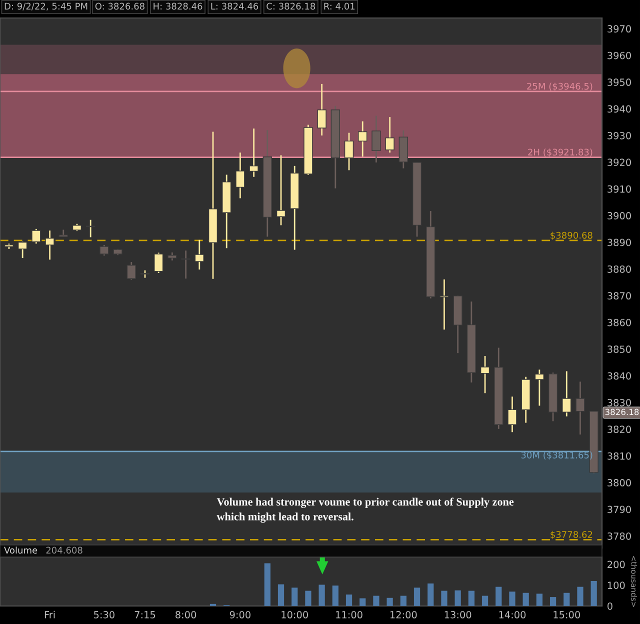  Describe the element at coordinates (619, 29) in the screenshot. I see `y-tick-label: 3970` at that location.